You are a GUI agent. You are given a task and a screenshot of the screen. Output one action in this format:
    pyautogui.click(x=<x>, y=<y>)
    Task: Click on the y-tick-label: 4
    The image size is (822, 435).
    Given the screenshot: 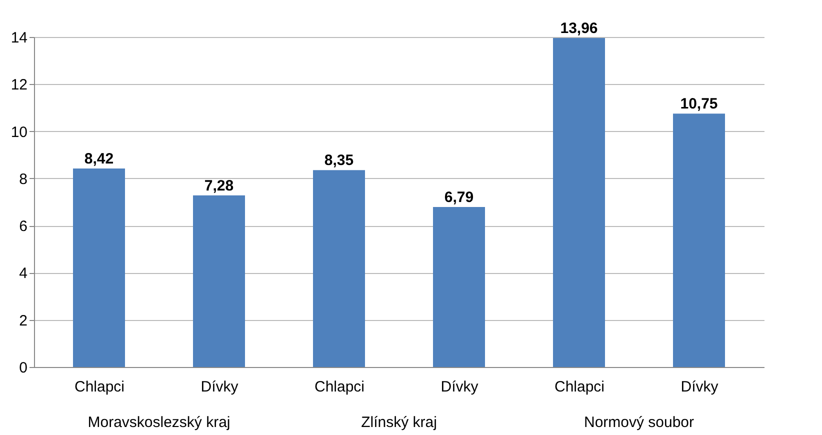 What is the action you would take?
    pyautogui.click(x=23, y=273)
    